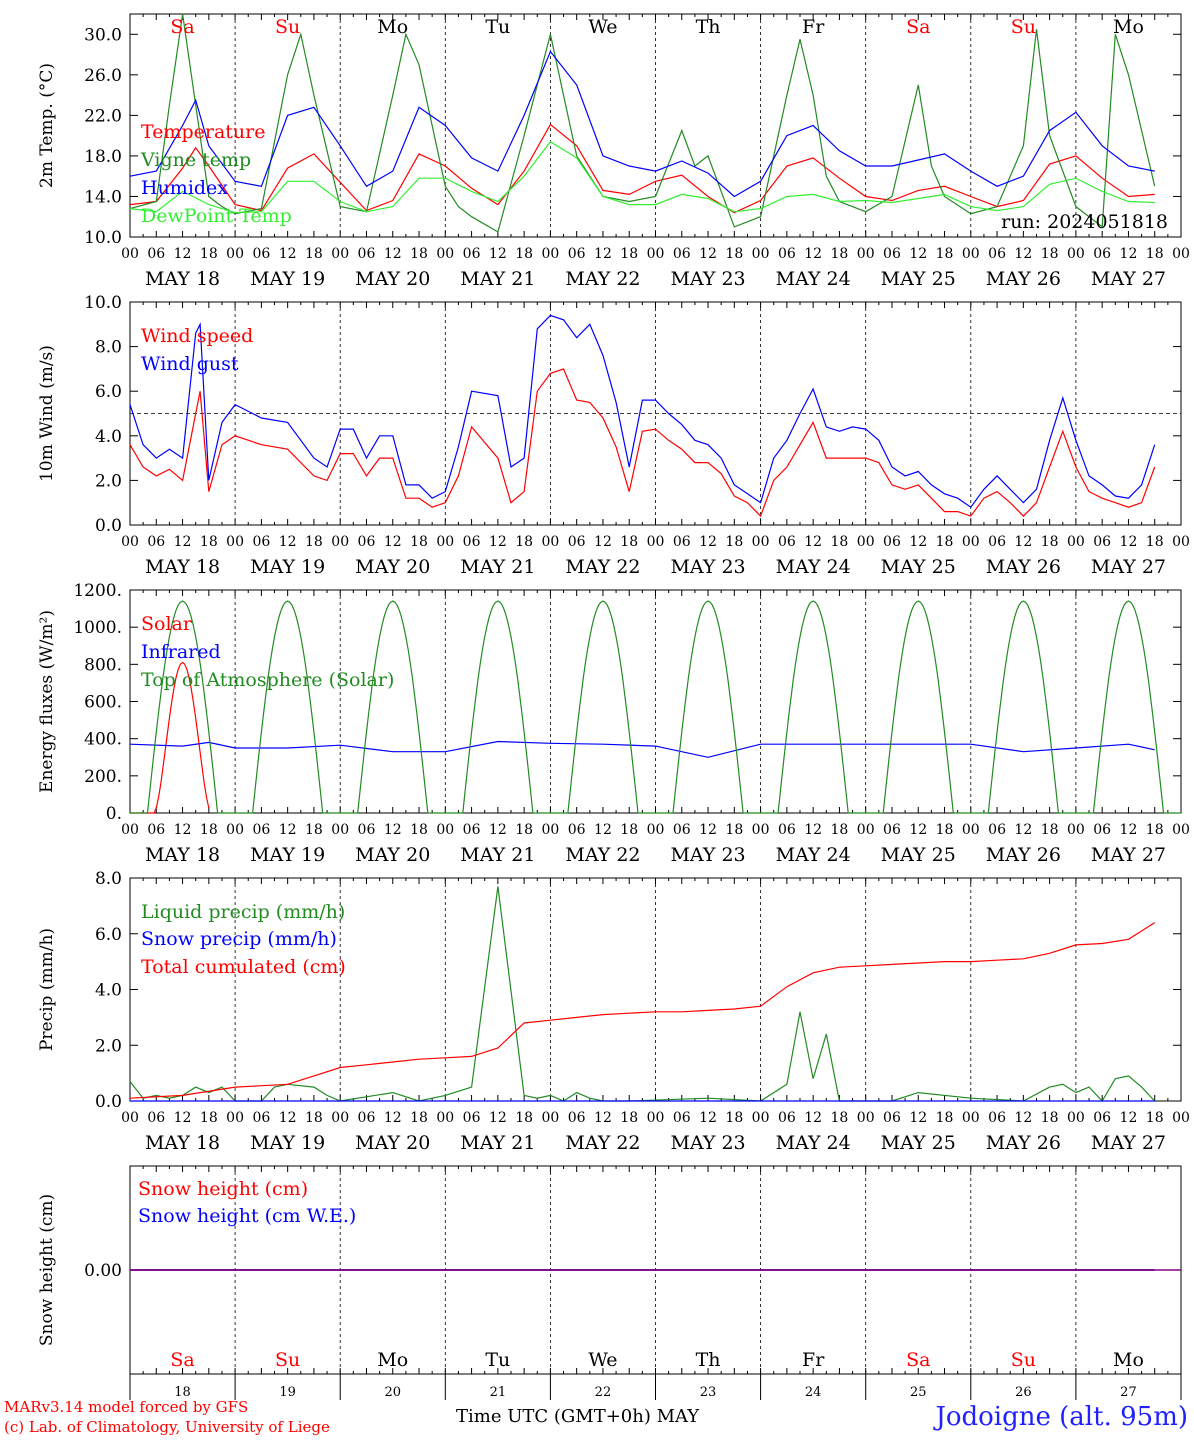  What do you see at coordinates (497, 855) in the screenshot?
I see `date-label: MAY 21` at bounding box center [497, 855].